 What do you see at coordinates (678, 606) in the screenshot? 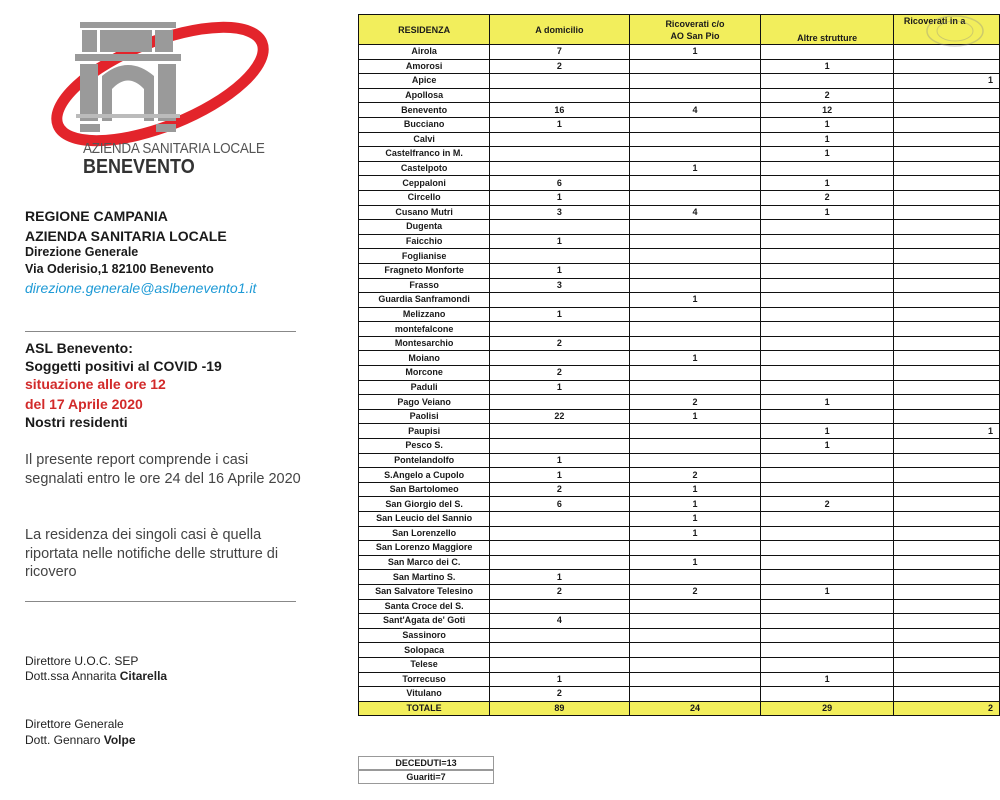
I see `table-row: Santa Croce del S.` at bounding box center [678, 606].